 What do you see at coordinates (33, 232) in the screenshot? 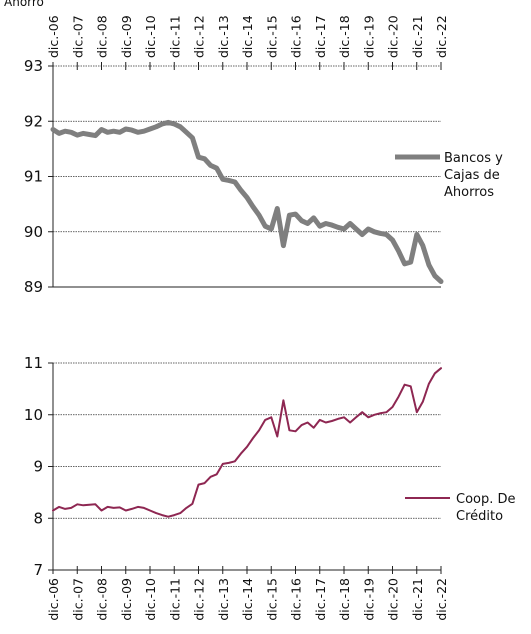
I see `y-tick-label: 90` at bounding box center [33, 232].